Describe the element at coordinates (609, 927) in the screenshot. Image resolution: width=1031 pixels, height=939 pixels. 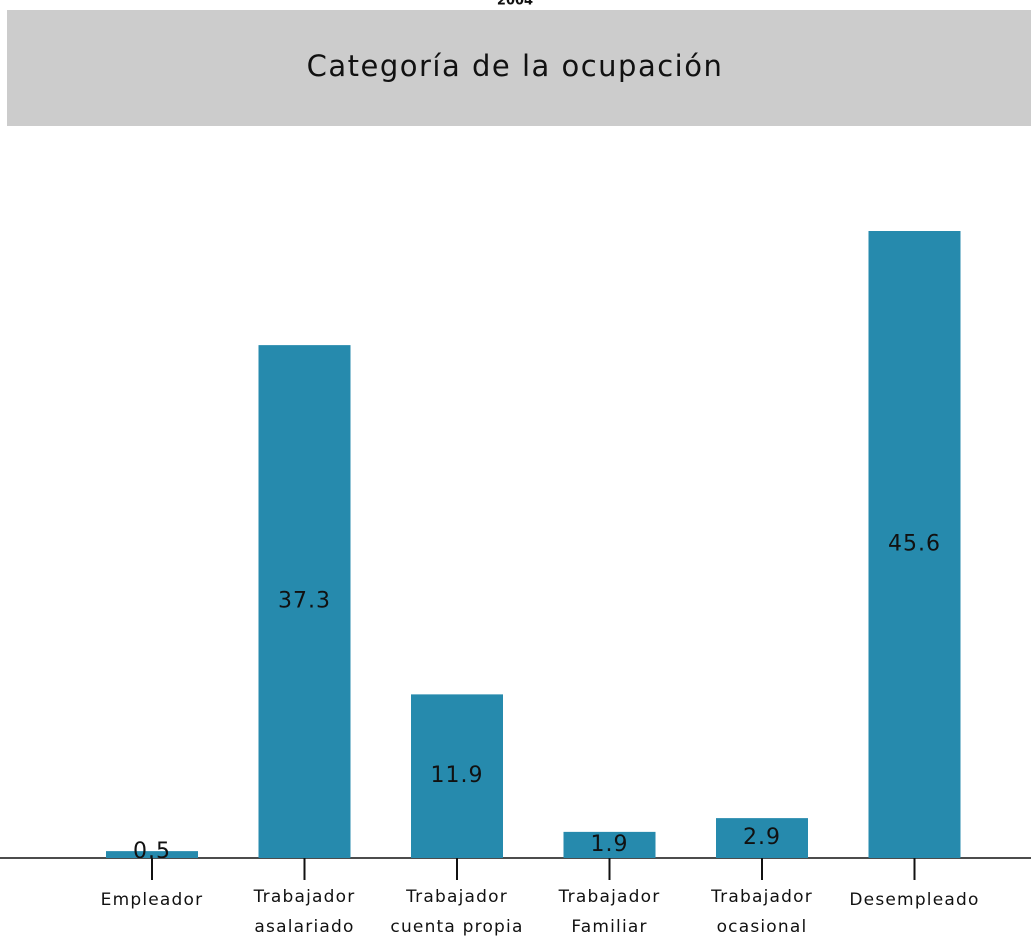
I see `x-tick-label: Familiar` at that location.